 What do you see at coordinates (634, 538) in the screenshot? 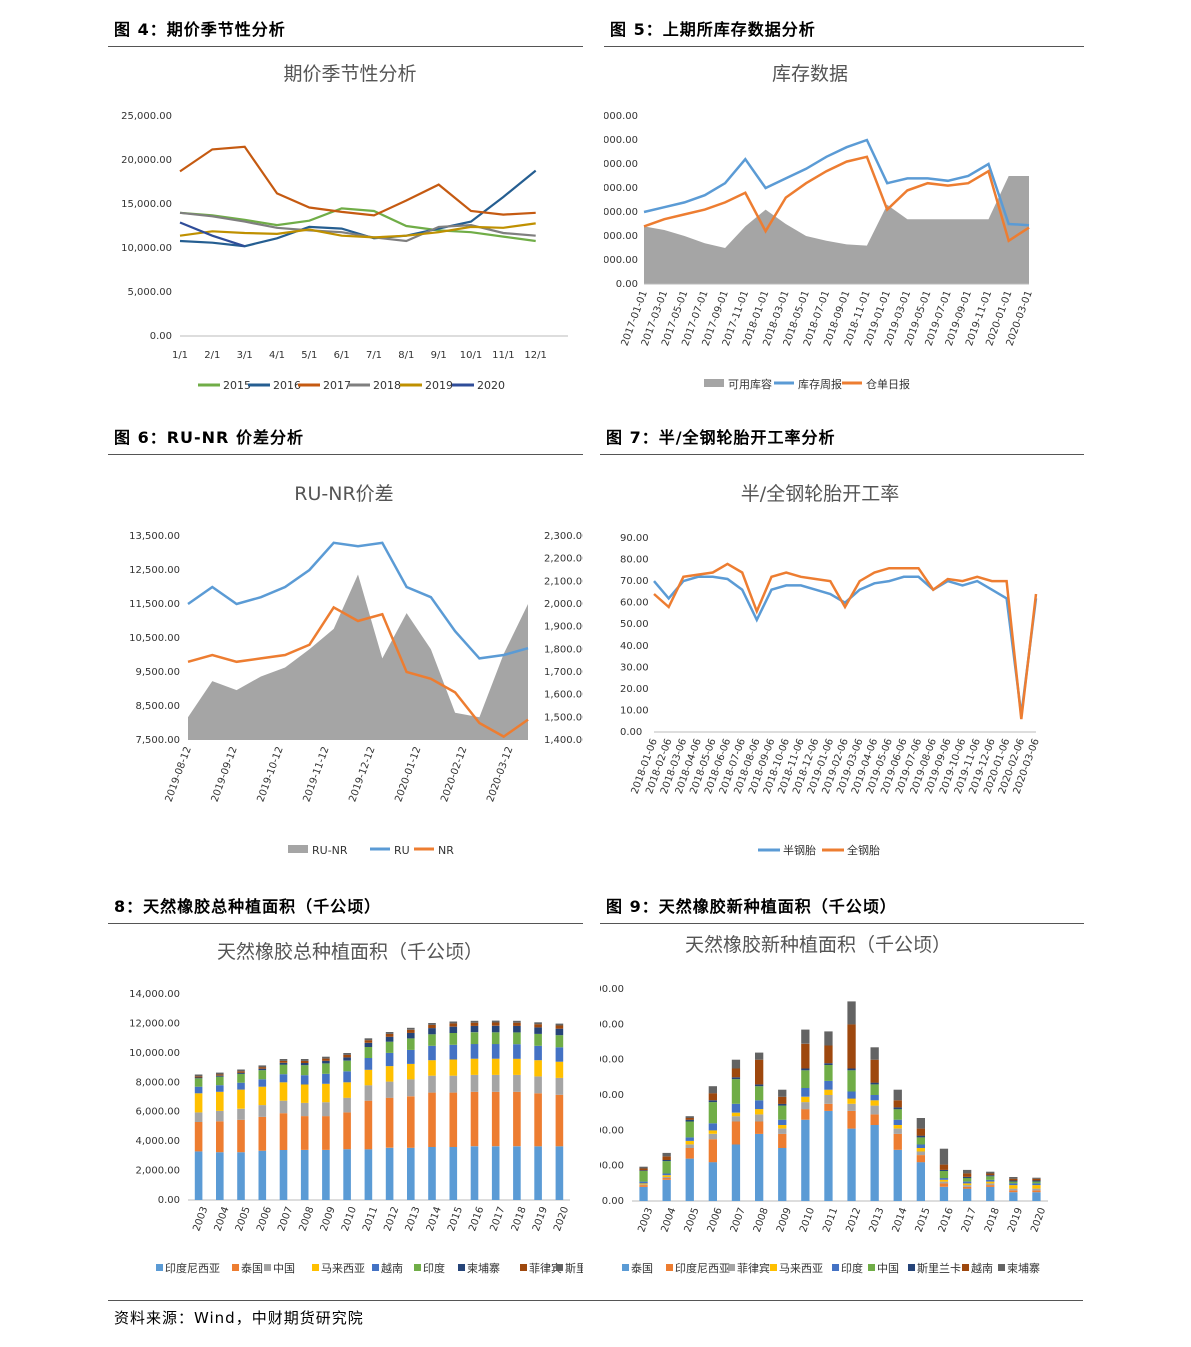
I see `y-tick-label: 90.00` at bounding box center [634, 538].